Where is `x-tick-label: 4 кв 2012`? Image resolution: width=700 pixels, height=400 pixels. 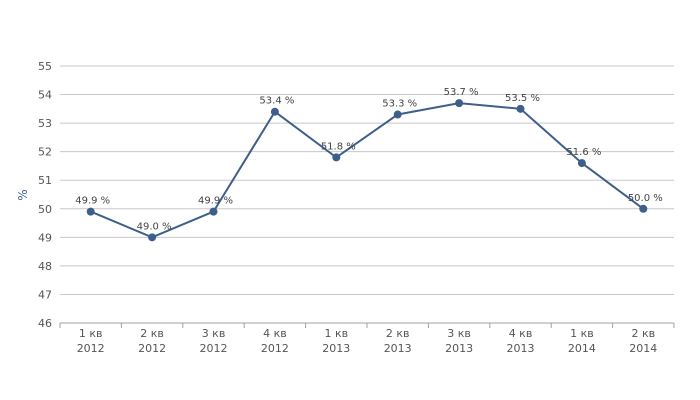
x-tick-label: 4 кв 2012 is located at coordinates (275, 341).